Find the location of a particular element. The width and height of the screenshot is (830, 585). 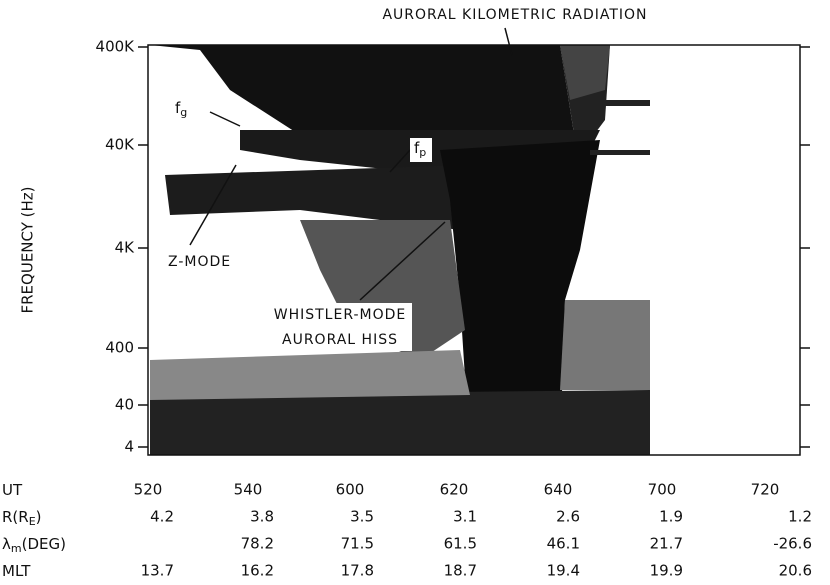

annotation-fg: fg is located at coordinates (181, 109).